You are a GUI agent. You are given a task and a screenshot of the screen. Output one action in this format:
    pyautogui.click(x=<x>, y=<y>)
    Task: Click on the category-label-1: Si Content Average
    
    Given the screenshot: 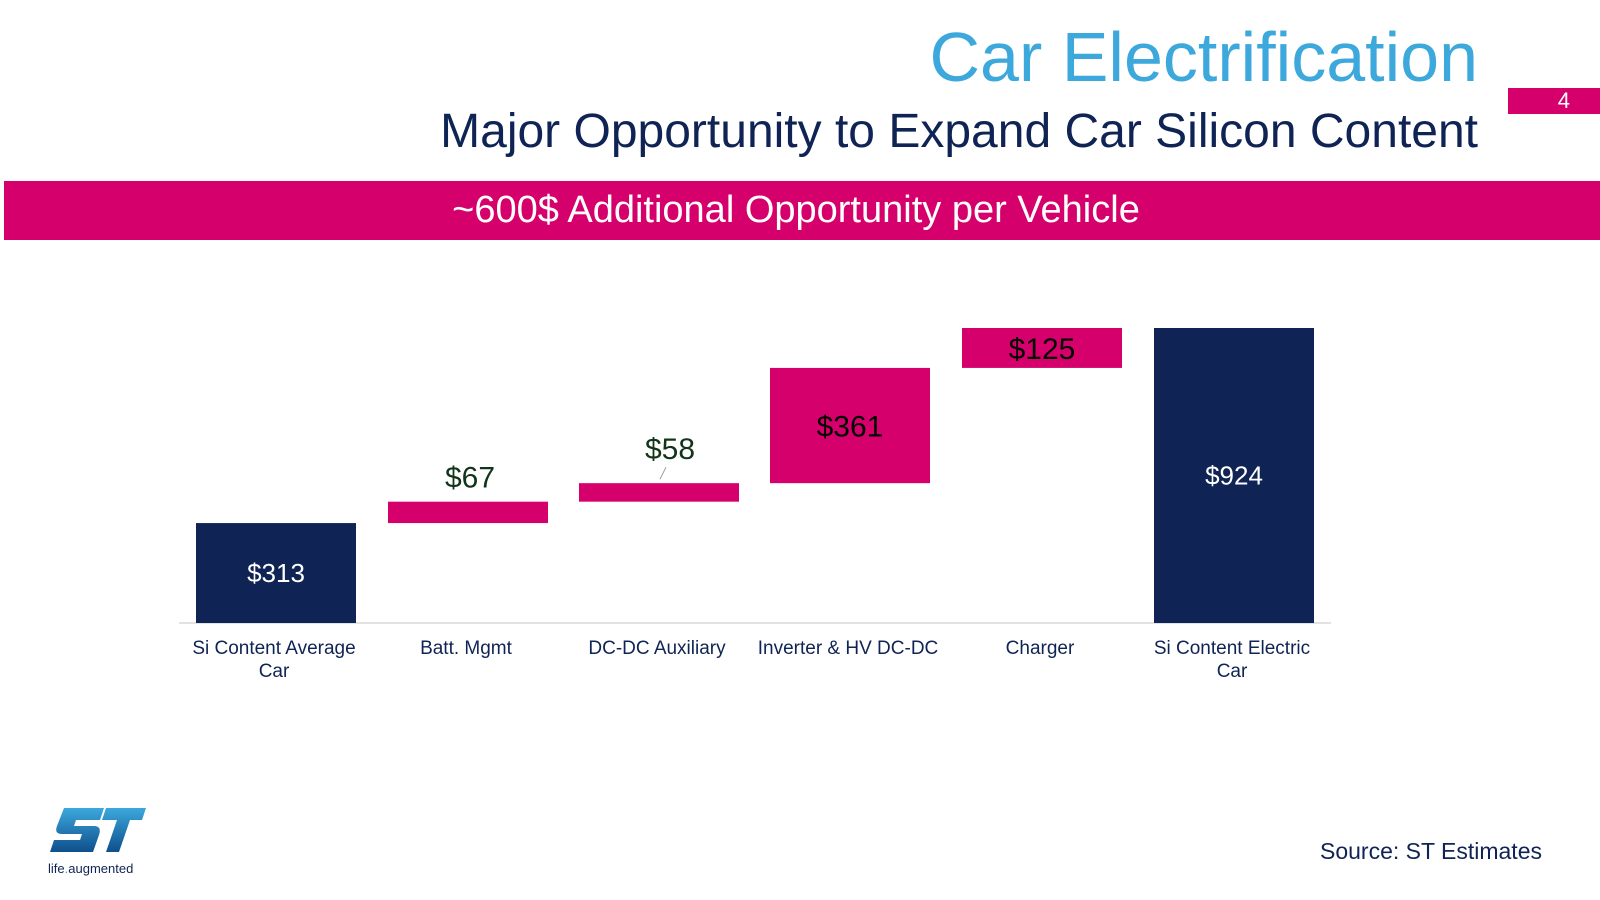 What is the action you would take?
    pyautogui.click(x=273, y=648)
    